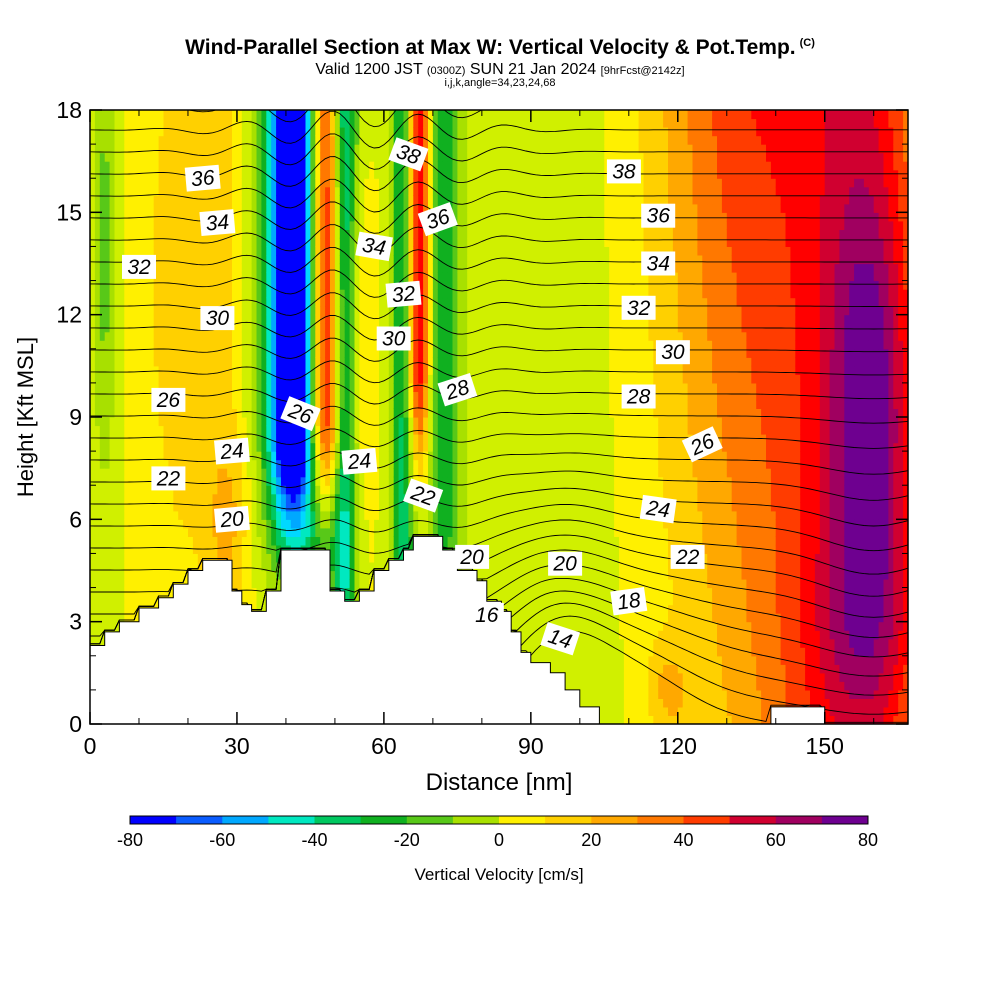 Image resolution: width=1000 pixels, height=1000 pixels. I want to click on contour-label: 28, so click(638, 396).